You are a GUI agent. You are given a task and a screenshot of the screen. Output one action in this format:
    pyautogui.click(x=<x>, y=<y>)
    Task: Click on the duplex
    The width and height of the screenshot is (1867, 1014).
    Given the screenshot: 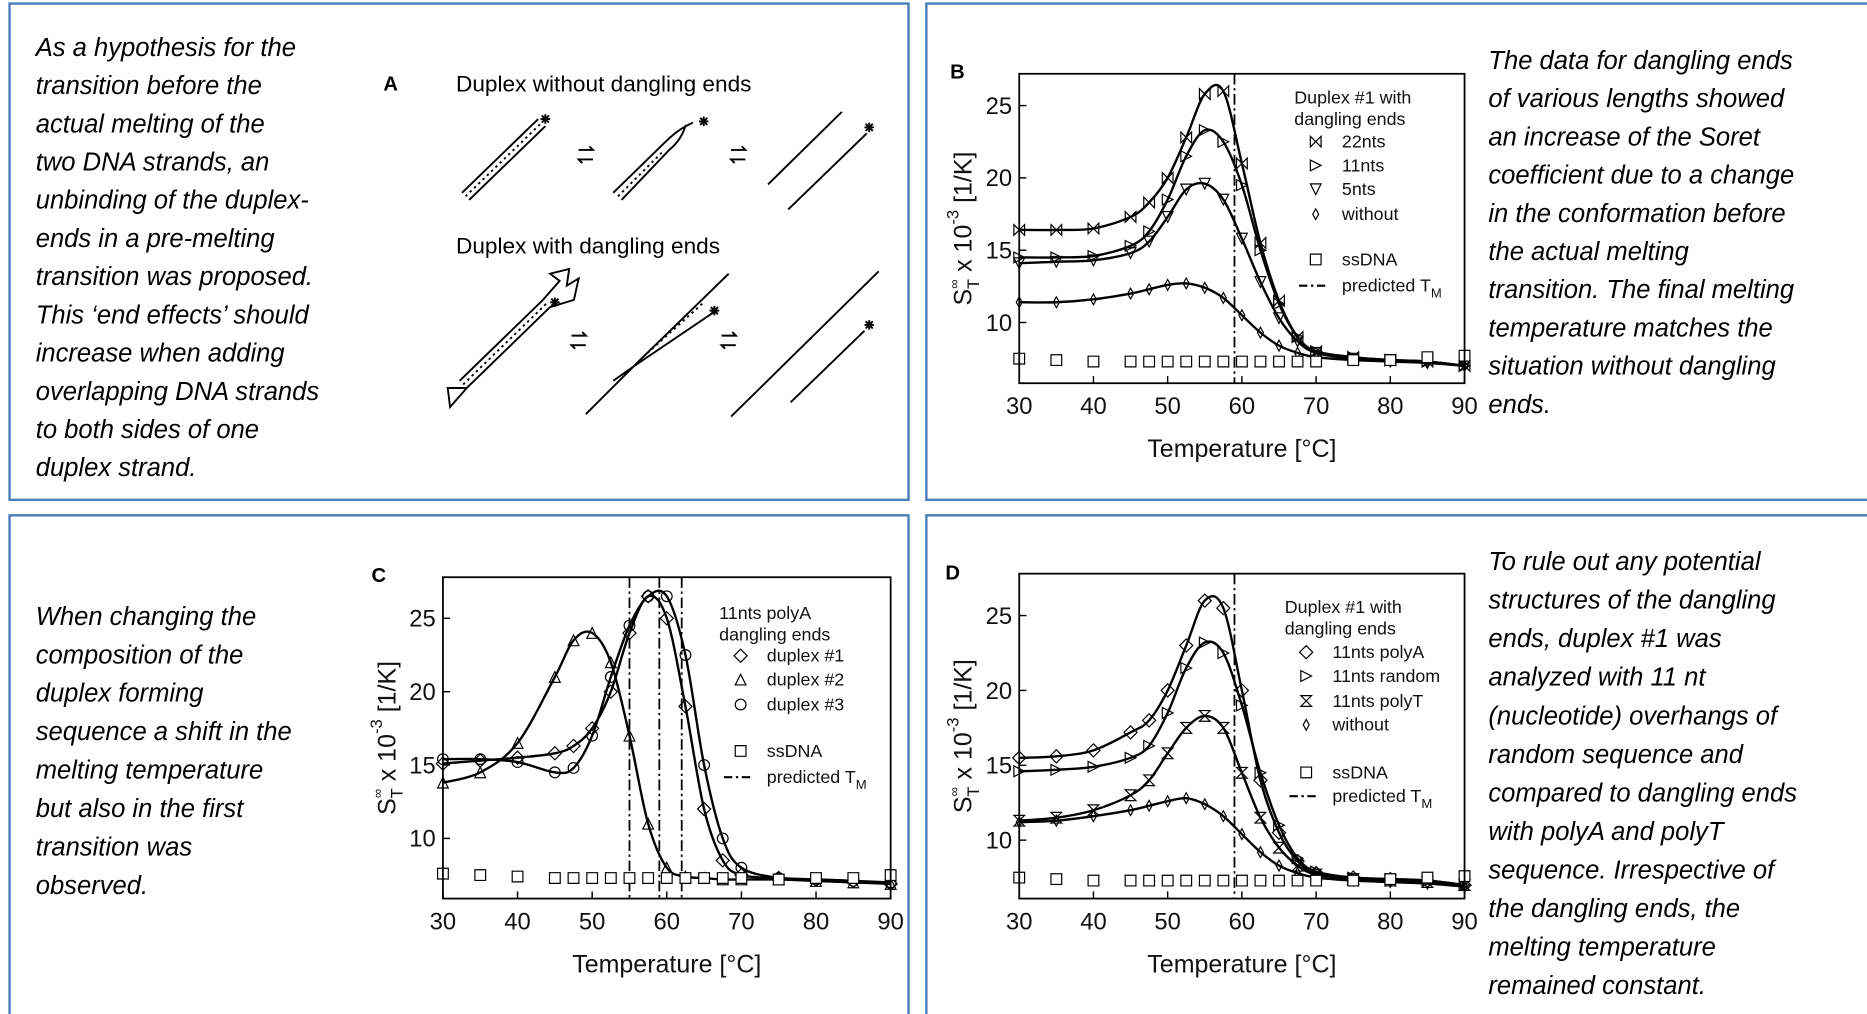 What is the action you would take?
    pyautogui.click(x=653, y=161)
    